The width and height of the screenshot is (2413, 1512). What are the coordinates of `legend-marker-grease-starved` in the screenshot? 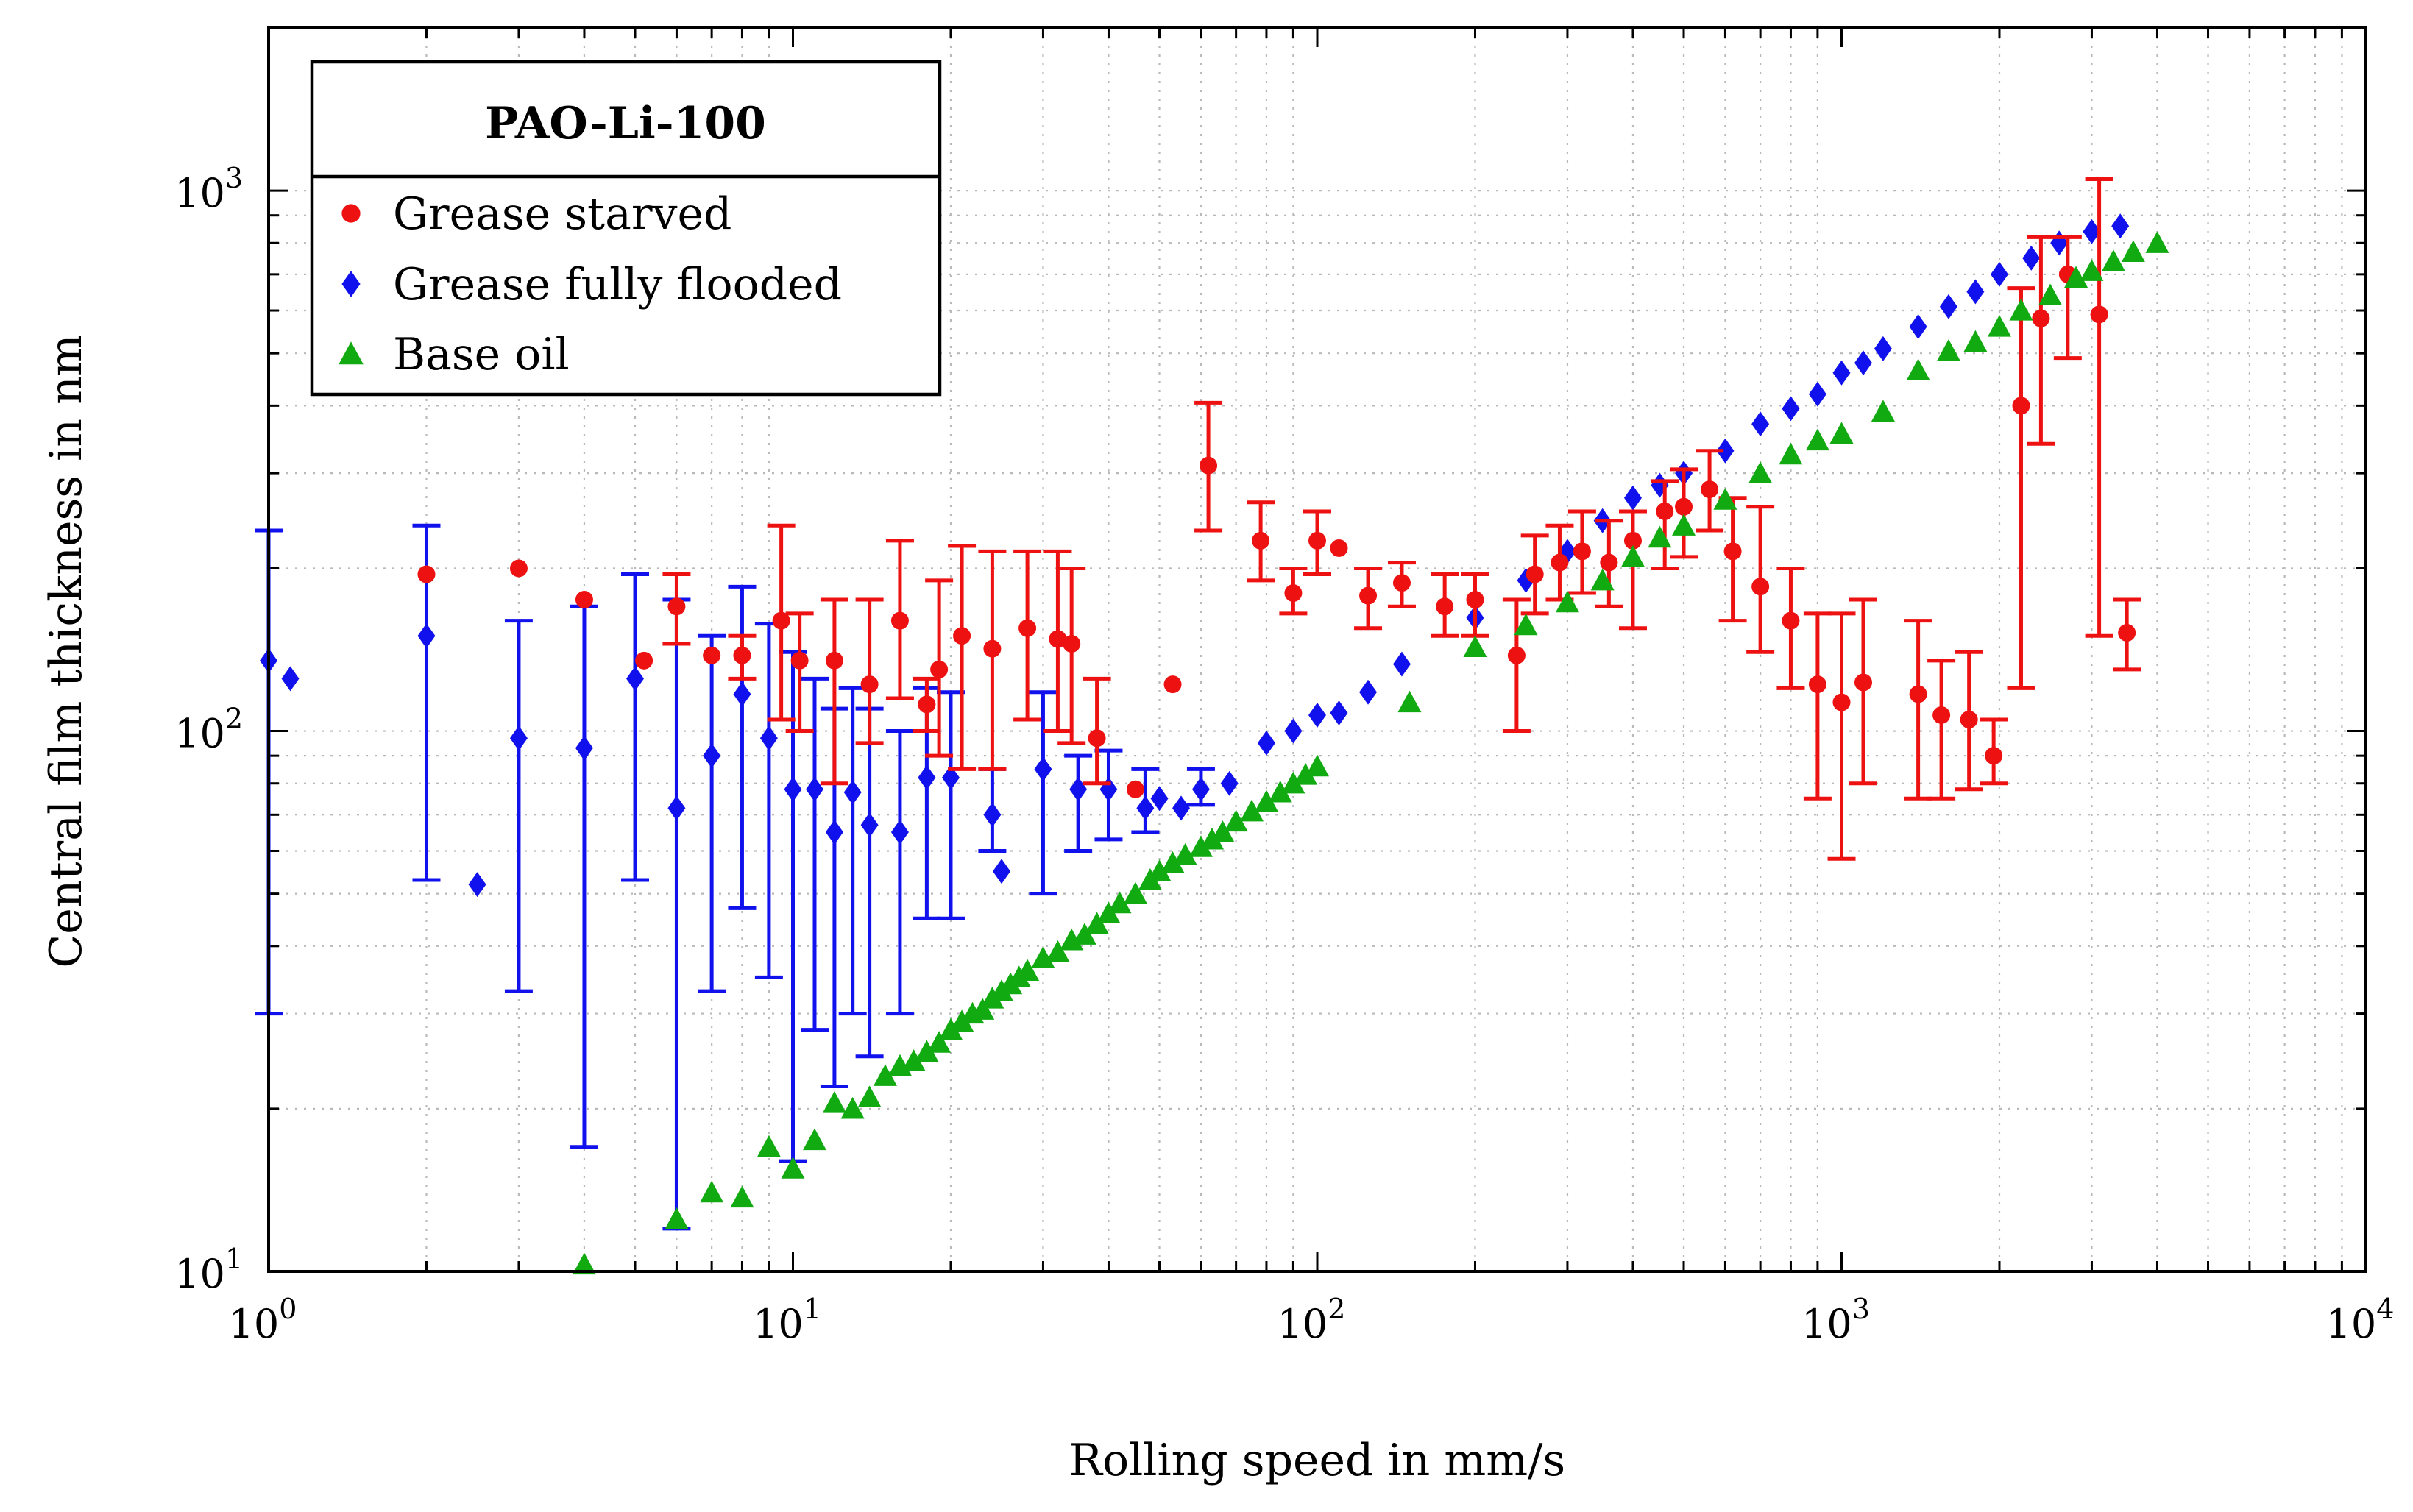 It's located at (351, 213).